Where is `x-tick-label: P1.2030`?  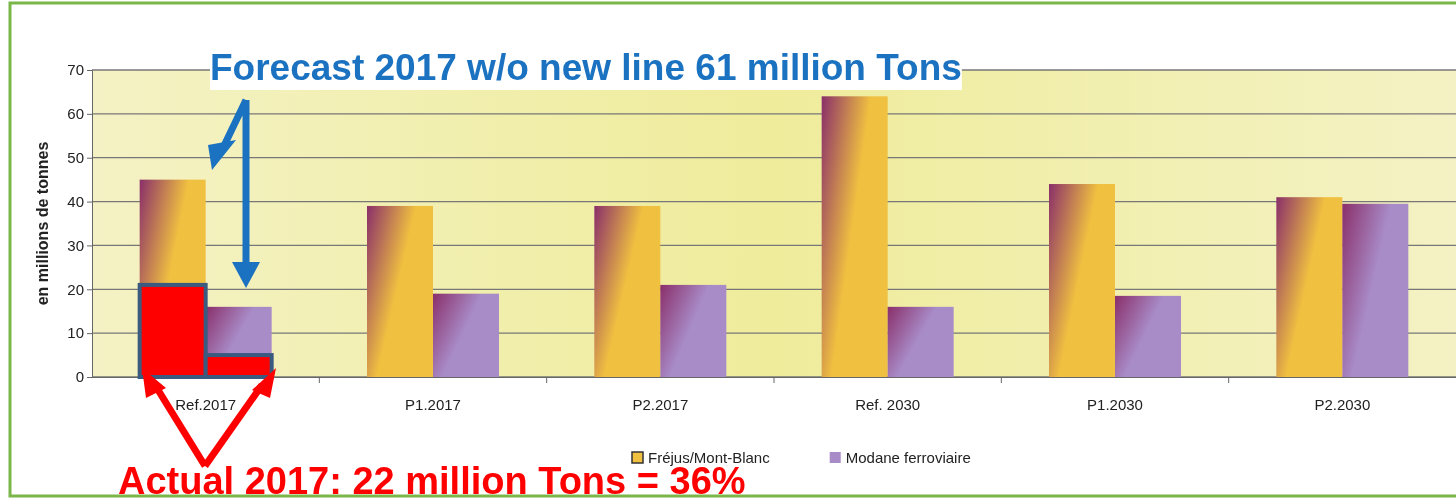
x-tick-label: P1.2030 is located at coordinates (1115, 404).